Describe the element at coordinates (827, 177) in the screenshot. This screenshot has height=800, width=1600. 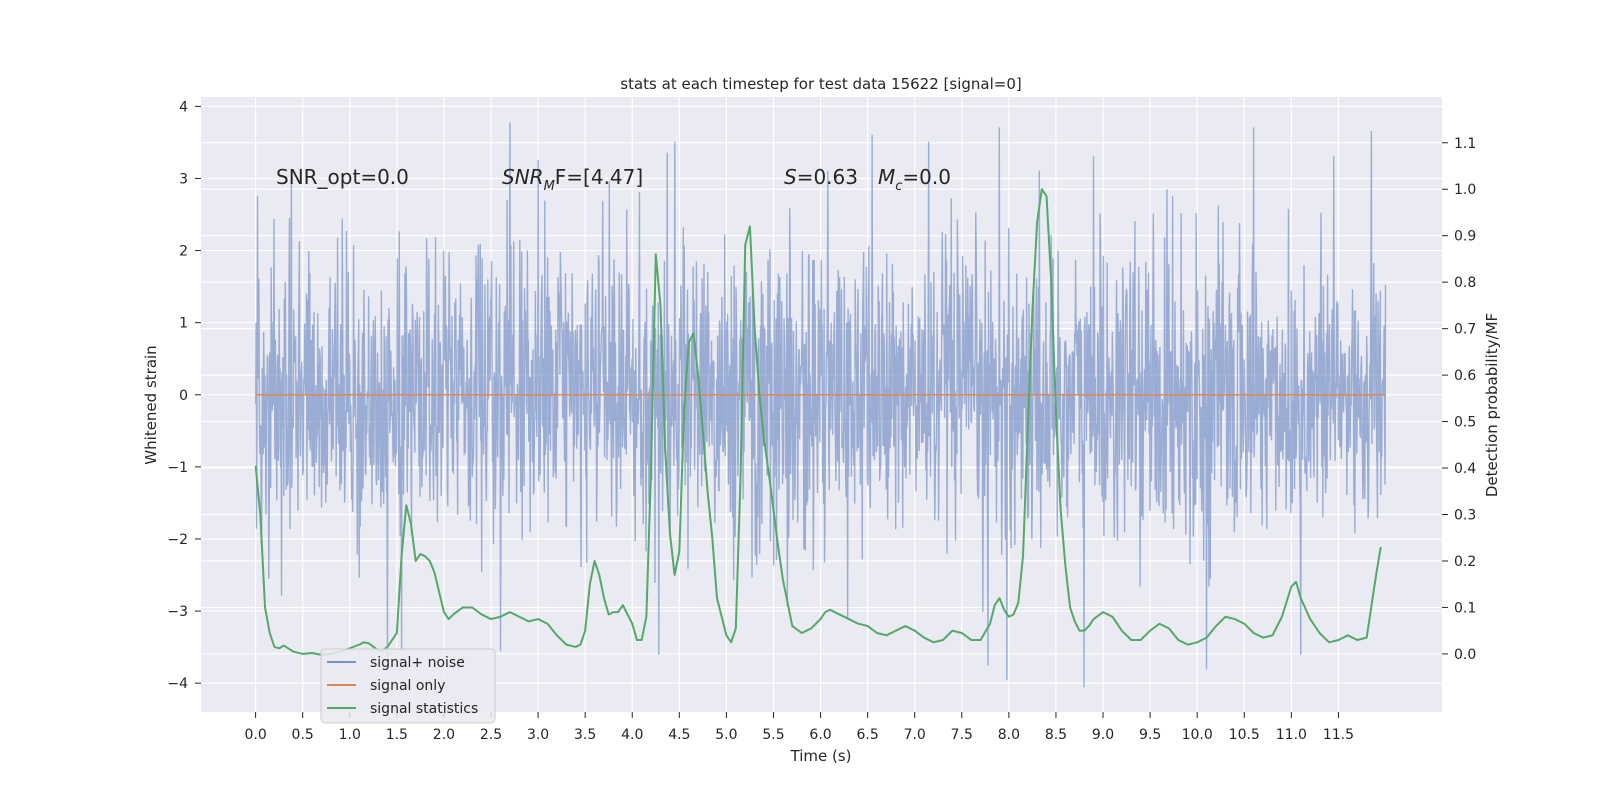
I see `s-value: =0.63` at that location.